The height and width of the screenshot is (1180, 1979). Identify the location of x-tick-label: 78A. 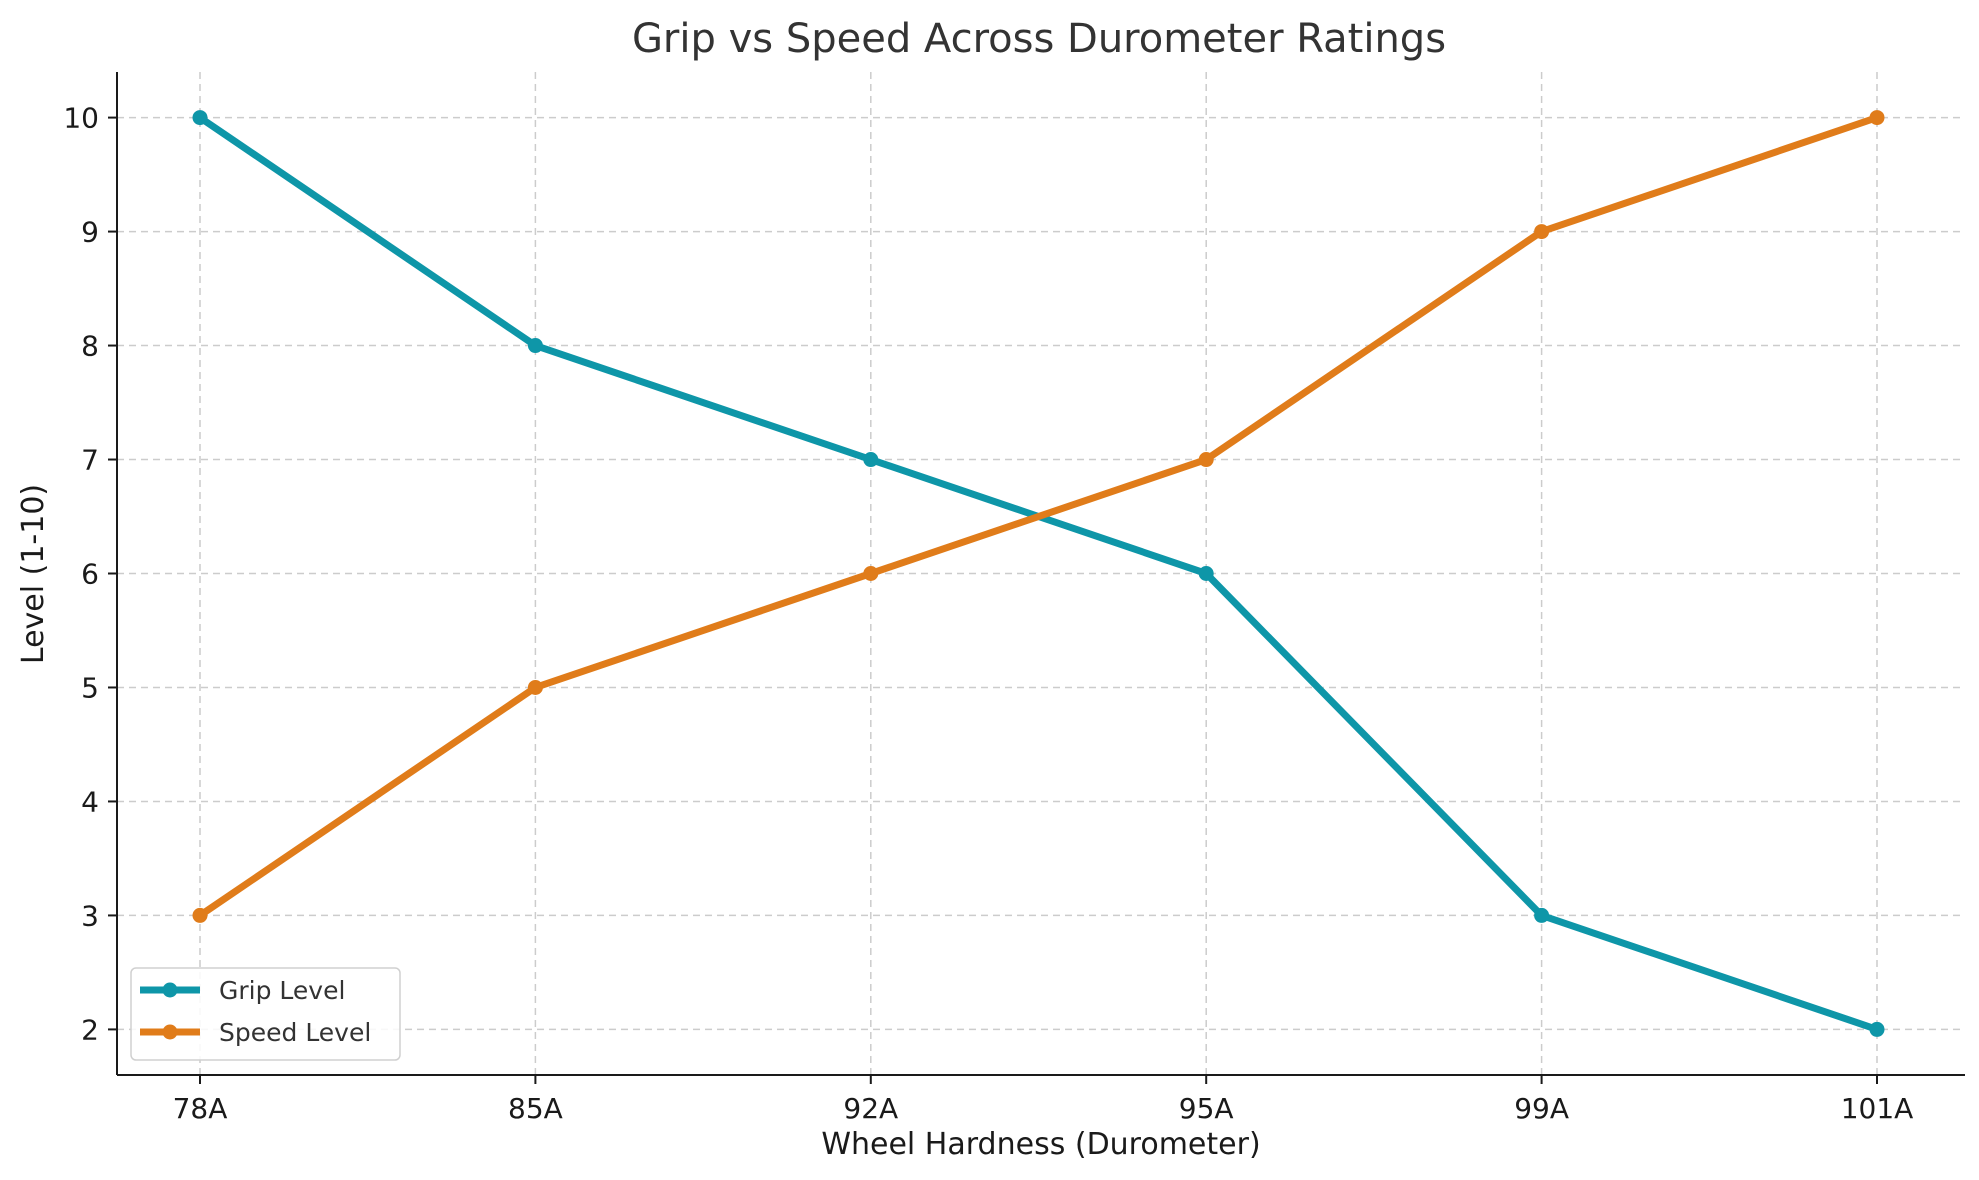
(200, 1108).